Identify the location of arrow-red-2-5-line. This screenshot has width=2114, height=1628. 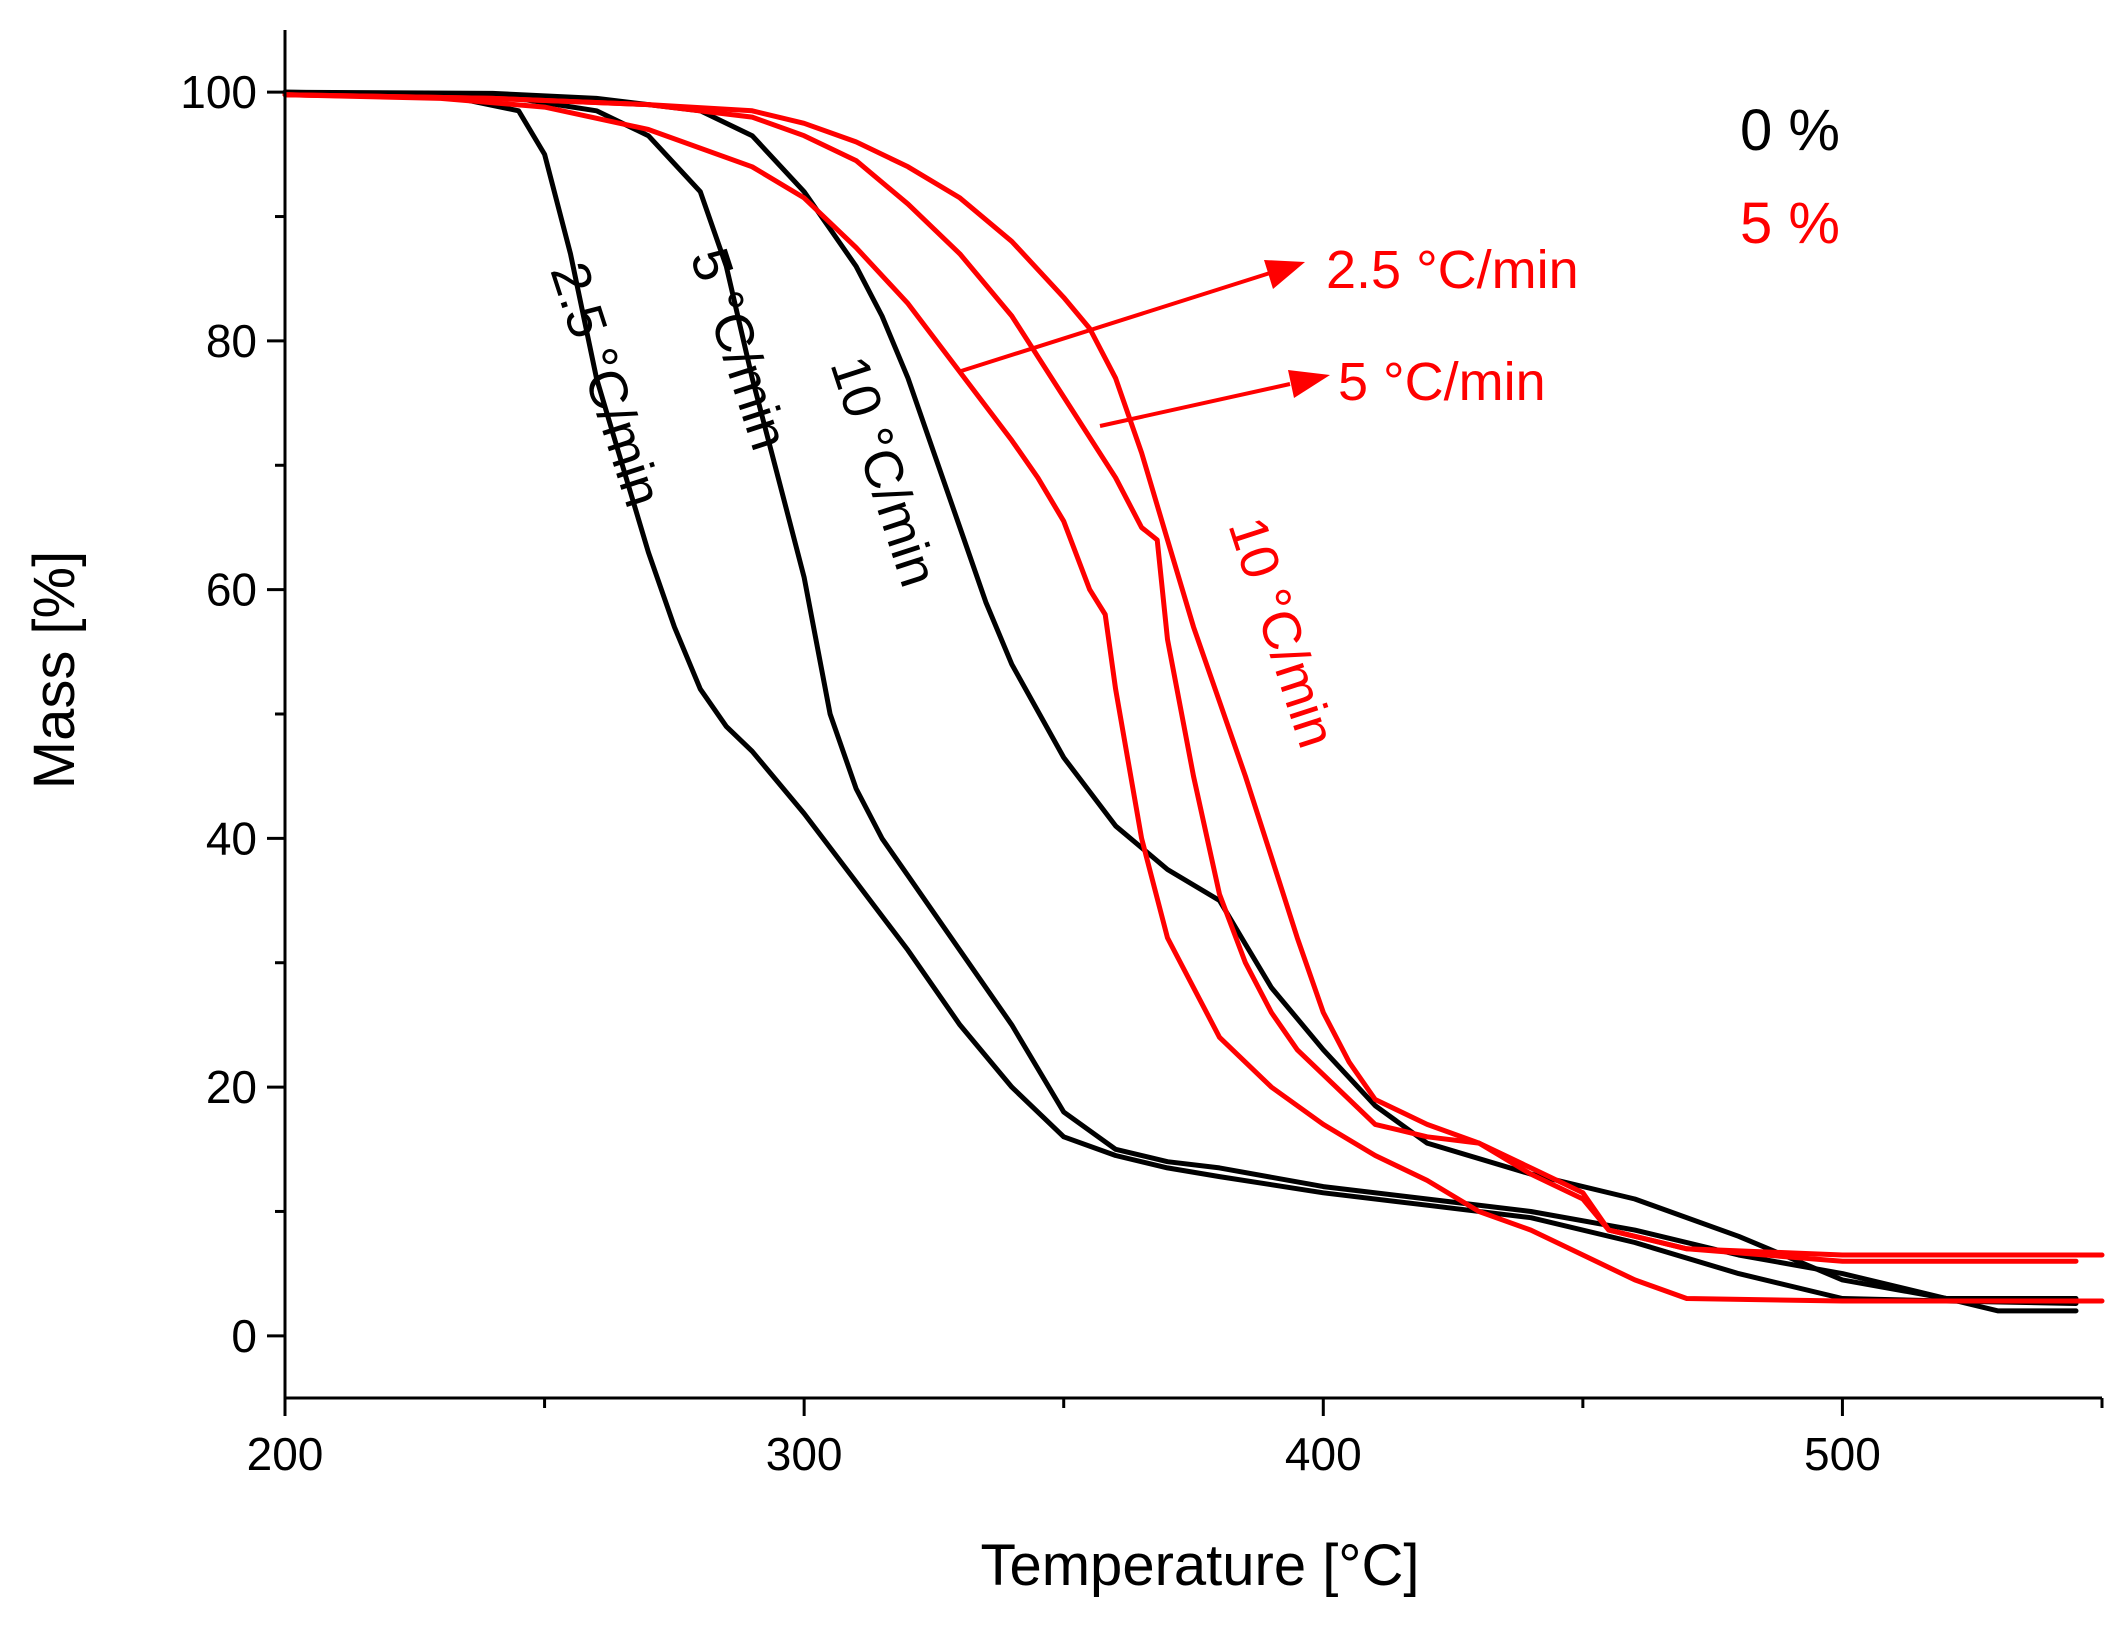
(1114, 322).